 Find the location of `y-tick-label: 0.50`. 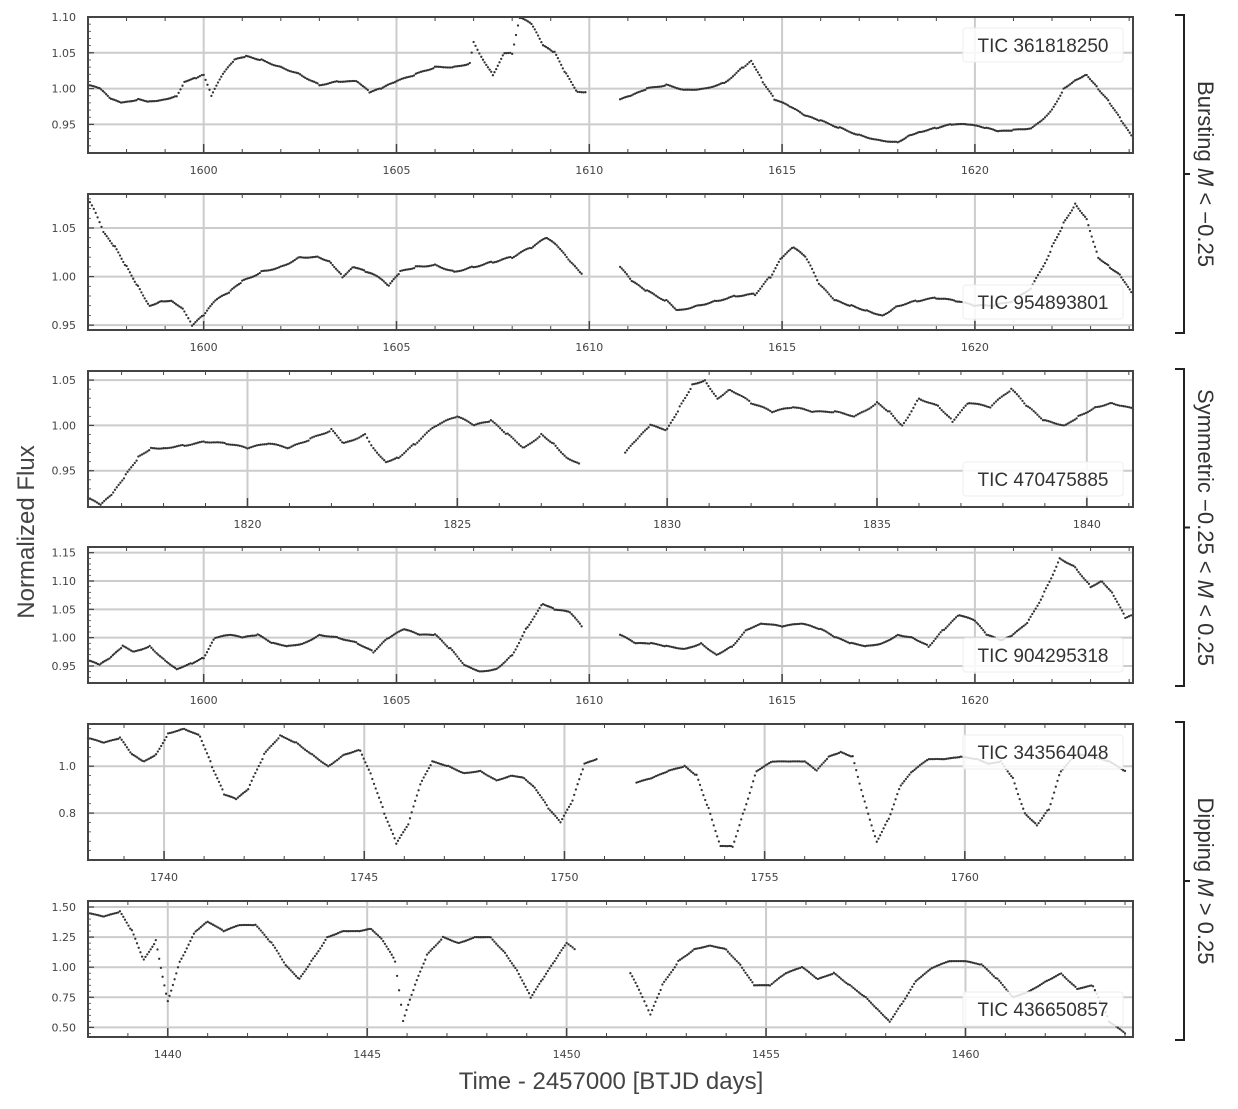

y-tick-label: 0.50 is located at coordinates (64, 1027).